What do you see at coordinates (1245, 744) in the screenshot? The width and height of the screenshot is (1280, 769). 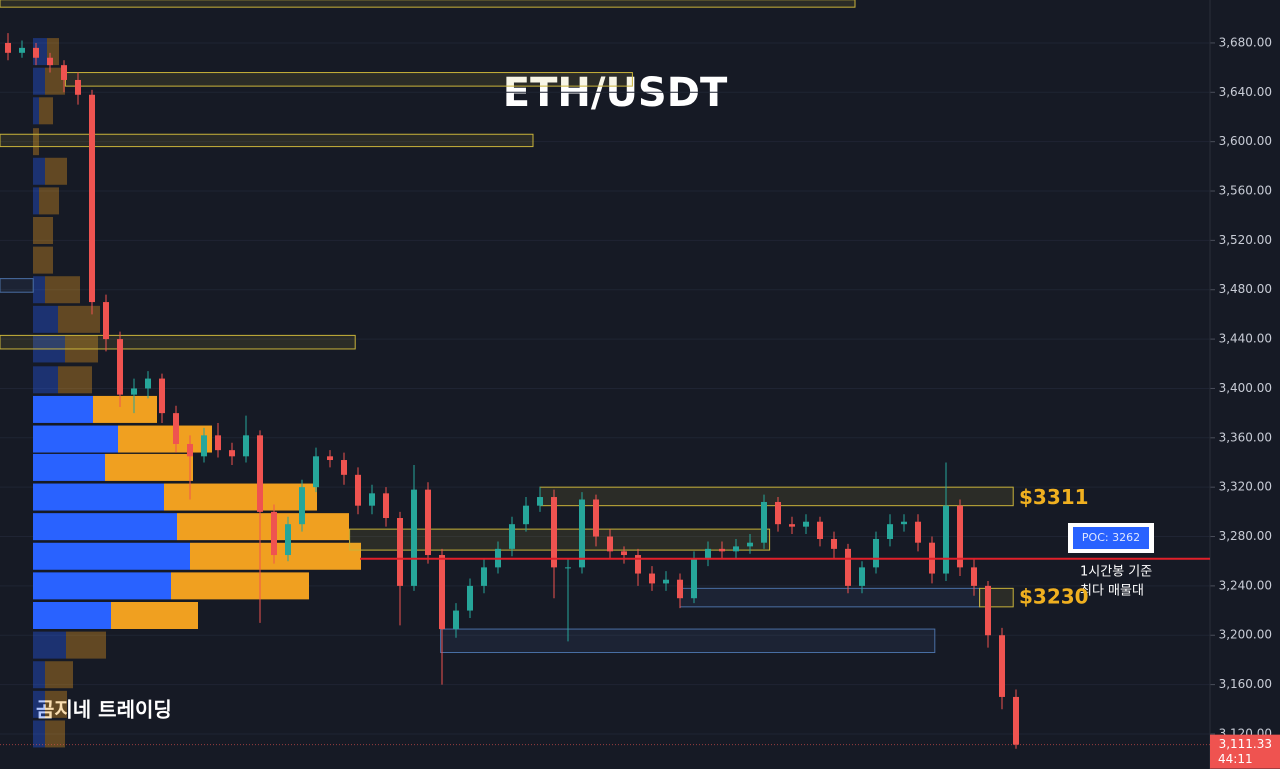 I see `last-price-label: 3,111.33` at bounding box center [1245, 744].